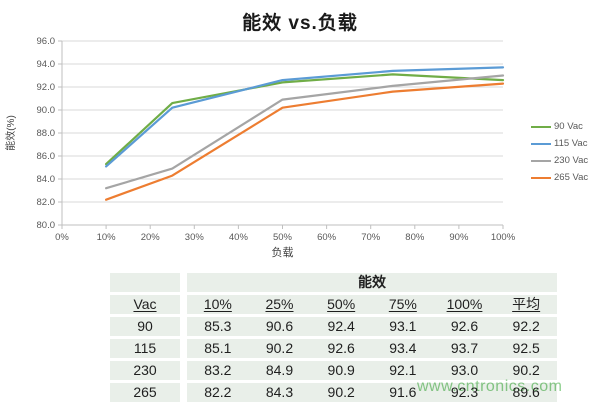 This screenshot has width=600, height=403. Describe the element at coordinates (46, 225) in the screenshot. I see `y-tick-label: 80.0` at that location.